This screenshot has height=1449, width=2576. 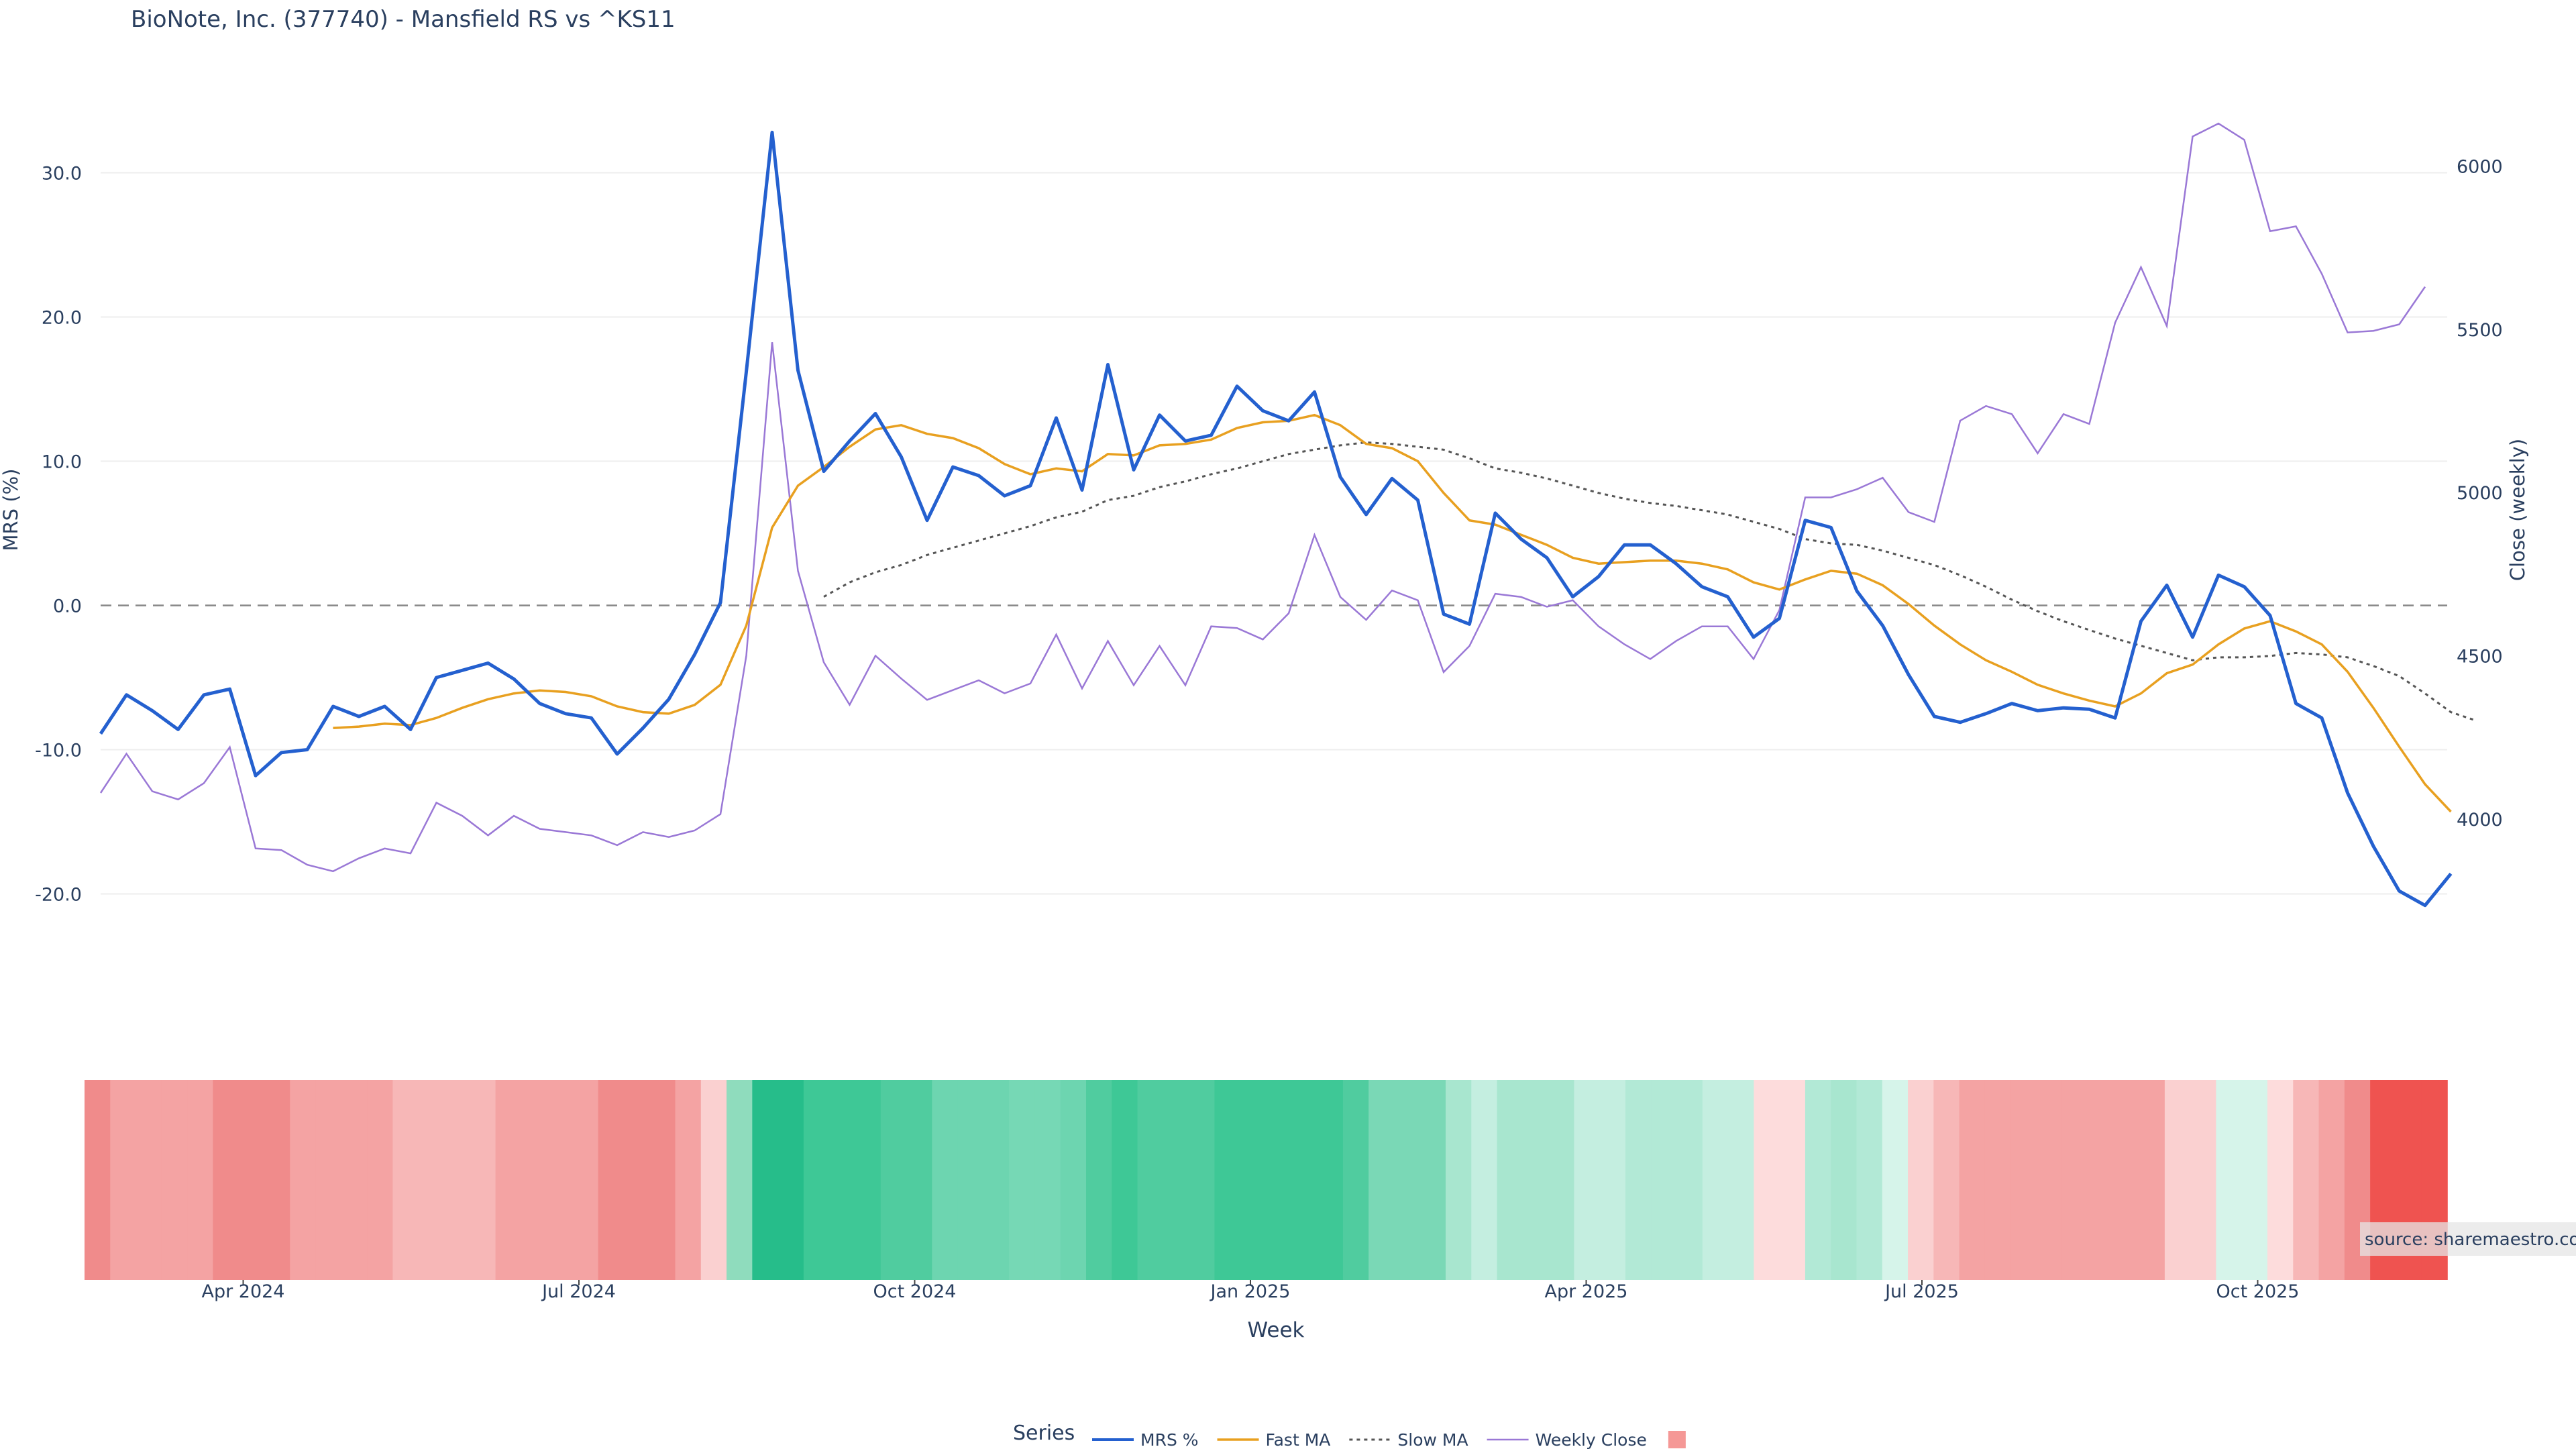 I want to click on source-note-text: source: sharemaestro.com, so click(x=2470, y=1240).